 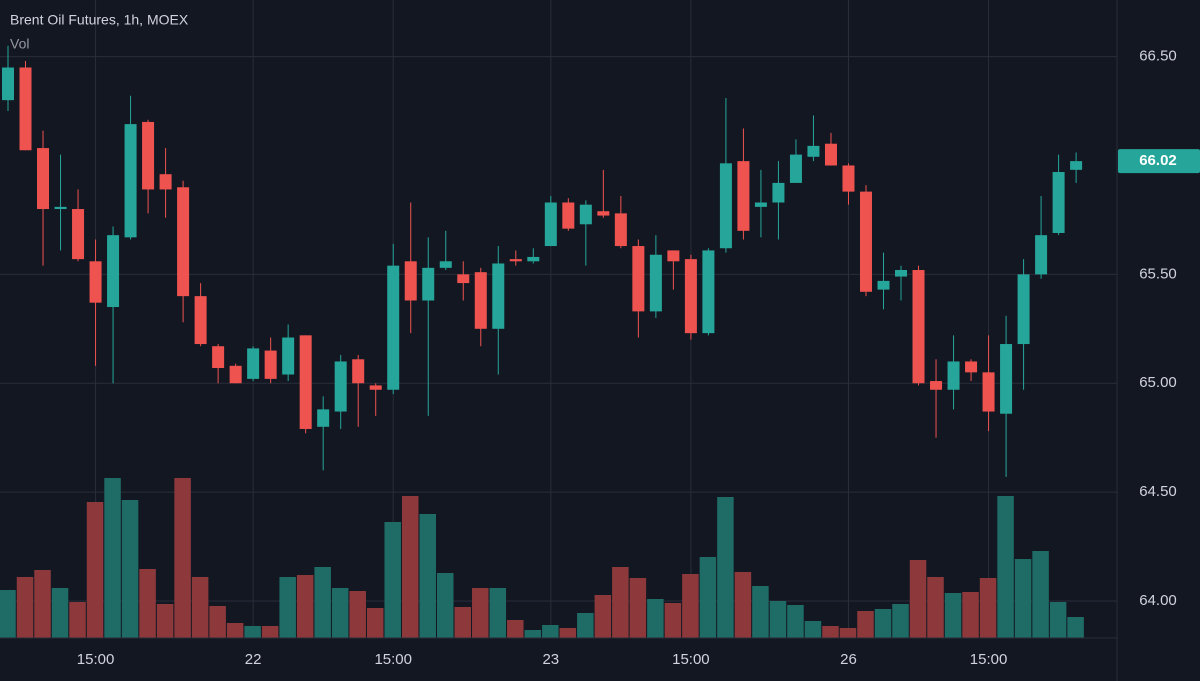 I want to click on y-tick-label: 65.00, so click(x=1158, y=382).